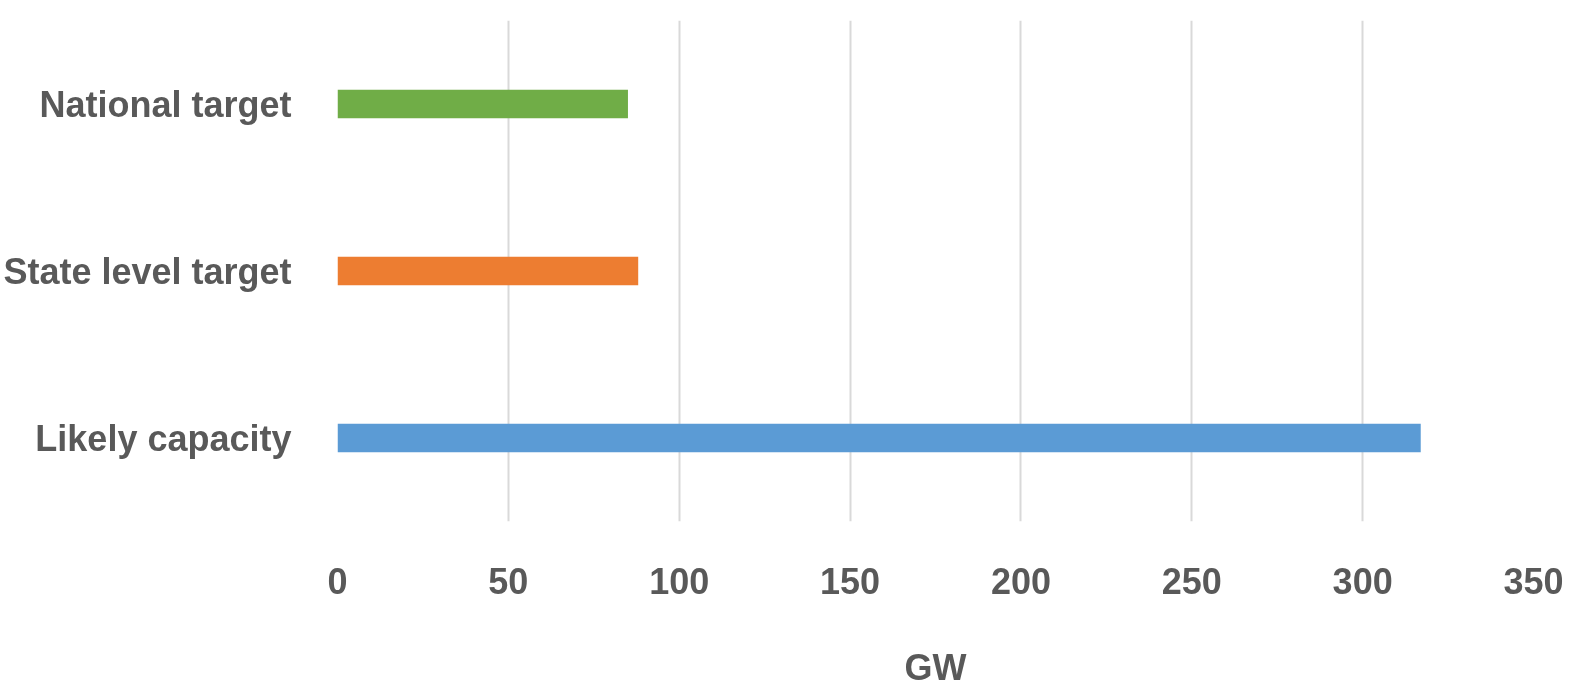 This screenshot has height=690, width=1573. Describe the element at coordinates (337, 581) in the screenshot. I see `x-tick-label: 0` at that location.